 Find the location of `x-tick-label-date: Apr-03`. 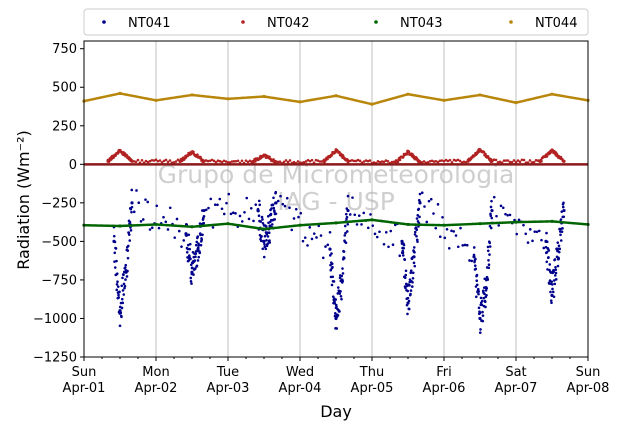

x-tick-label-date: Apr-03 is located at coordinates (228, 388).